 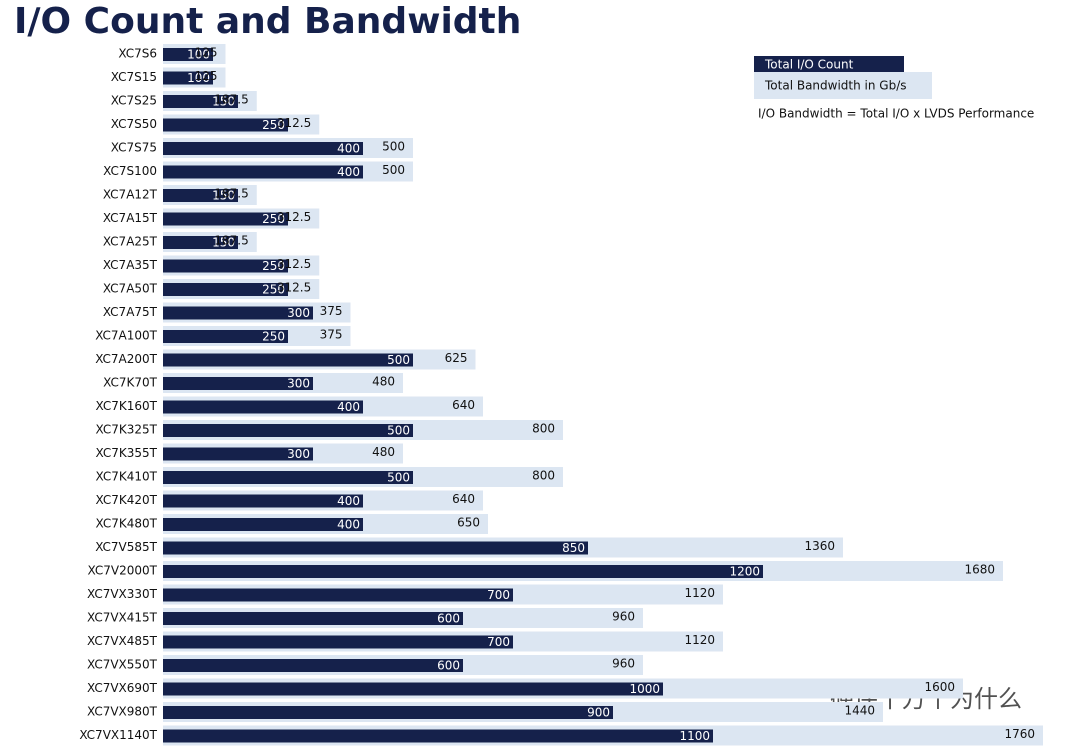 What do you see at coordinates (130, 289) in the screenshot?
I see `y-tick-label: XC7A50T` at bounding box center [130, 289].